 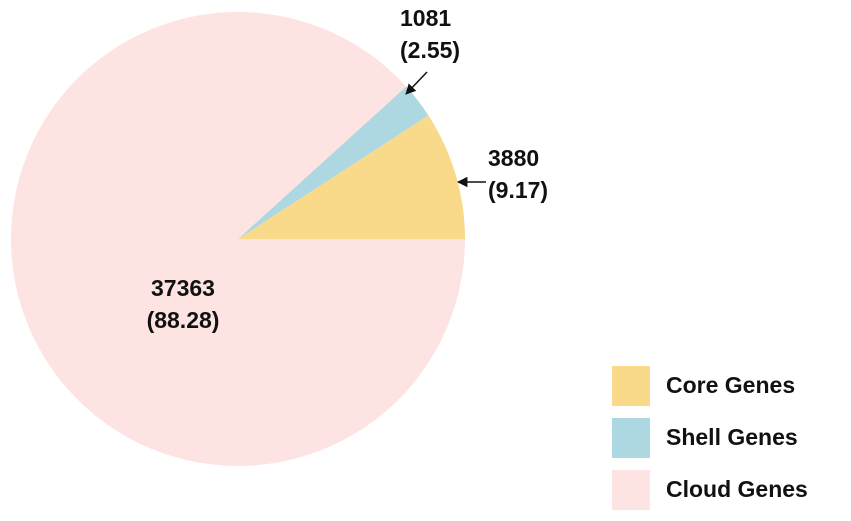 What do you see at coordinates (737, 489) in the screenshot?
I see `legend-label: Cloud Genes` at bounding box center [737, 489].